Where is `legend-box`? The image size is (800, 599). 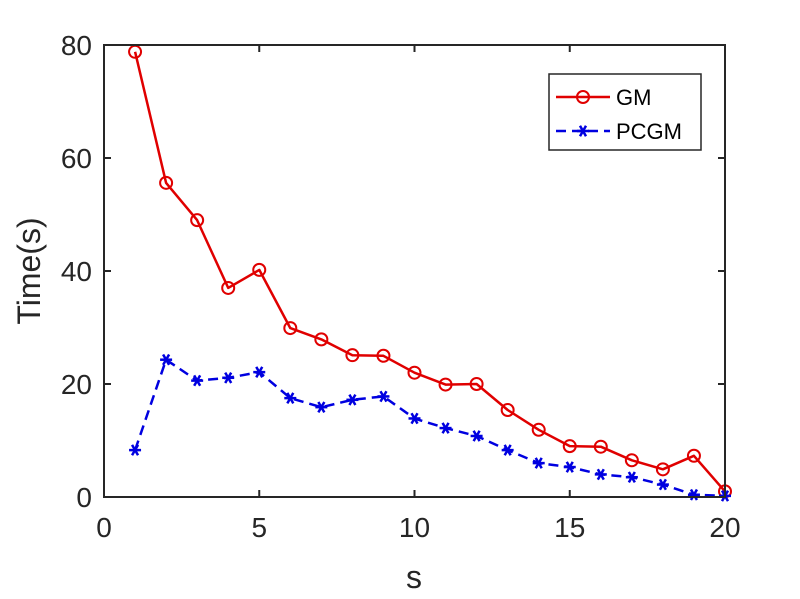
legend-box is located at coordinates (625, 112).